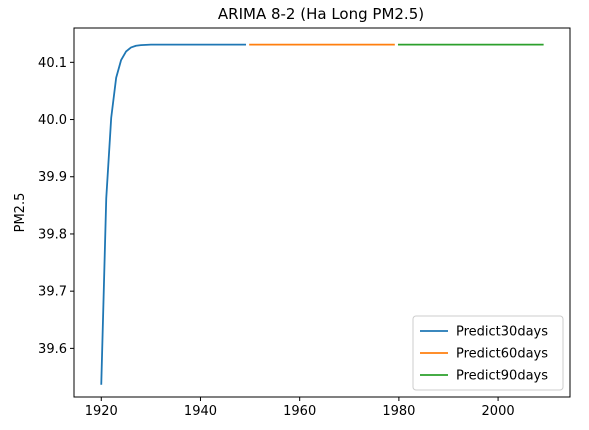 Image resolution: width=589 pixels, height=430 pixels. What do you see at coordinates (299, 411) in the screenshot?
I see `x-tick-label: 1960` at bounding box center [299, 411].